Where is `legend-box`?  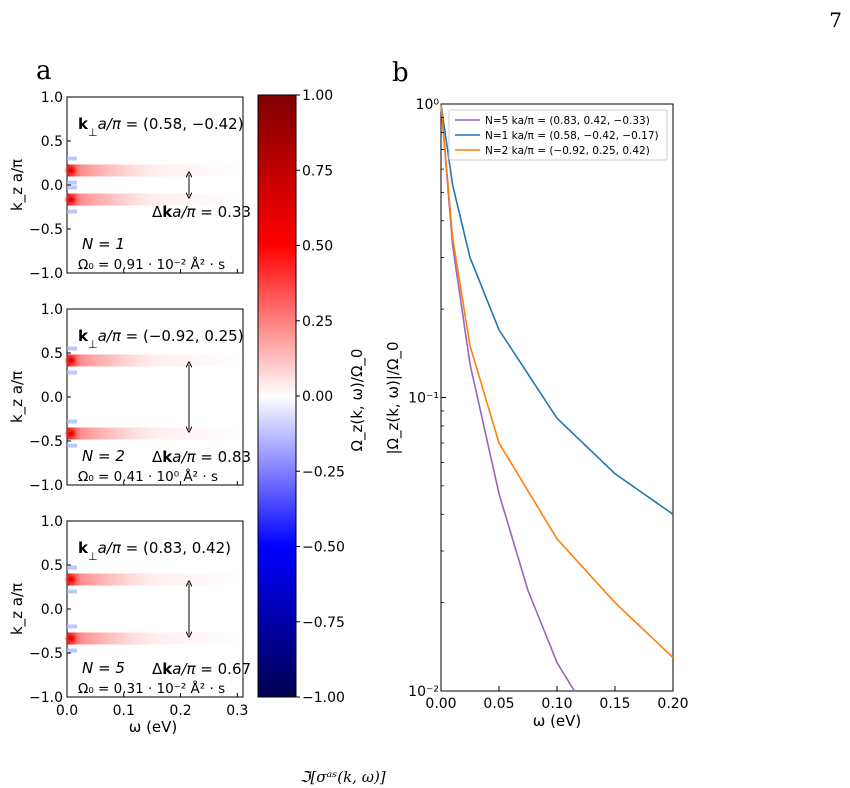
legend-box is located at coordinates (558, 135).